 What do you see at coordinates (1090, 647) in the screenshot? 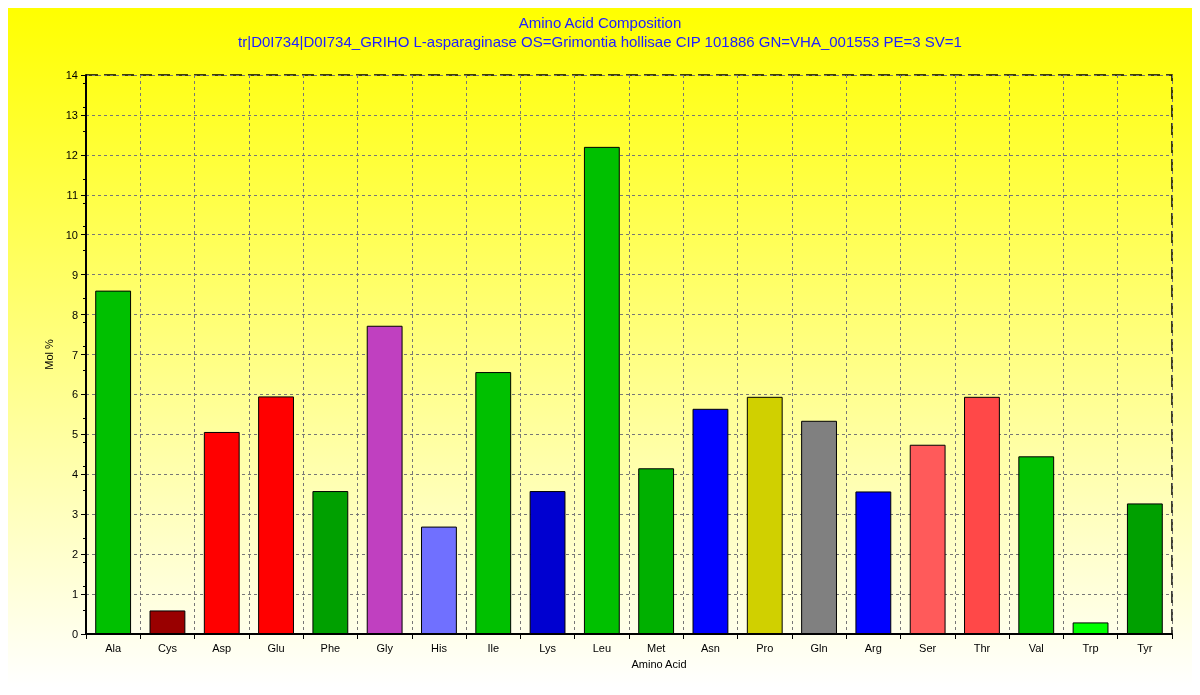
I see `x-tick-label: Trp` at bounding box center [1090, 647].